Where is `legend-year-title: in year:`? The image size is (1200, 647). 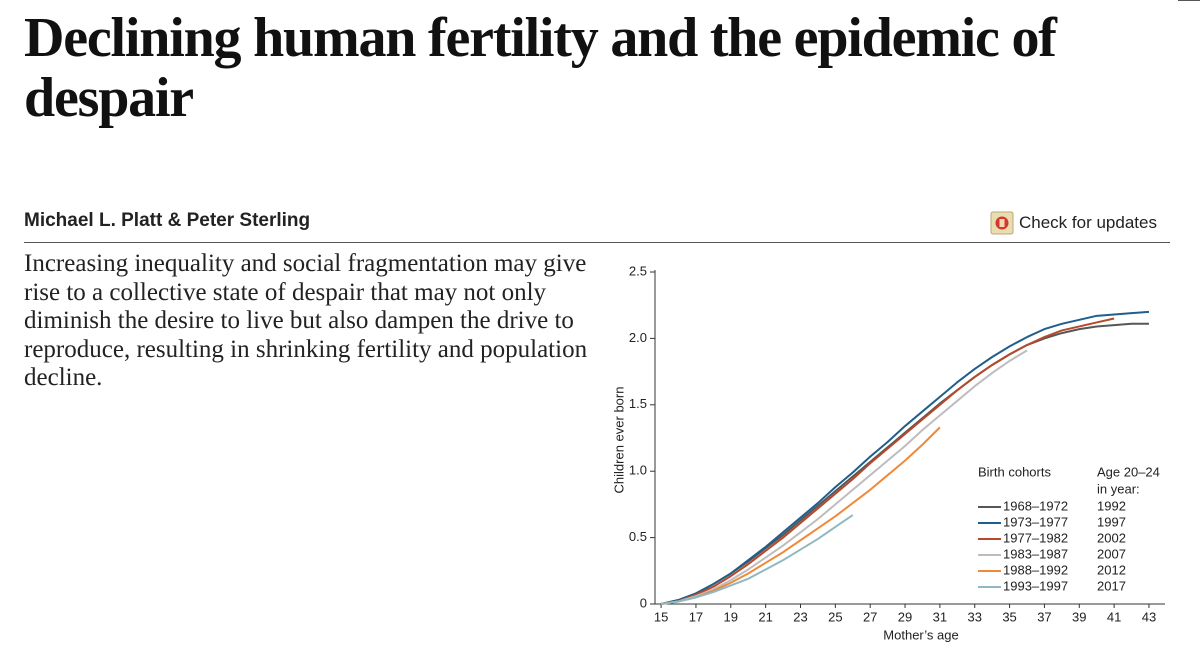 legend-year-title: in year: is located at coordinates (1118, 488).